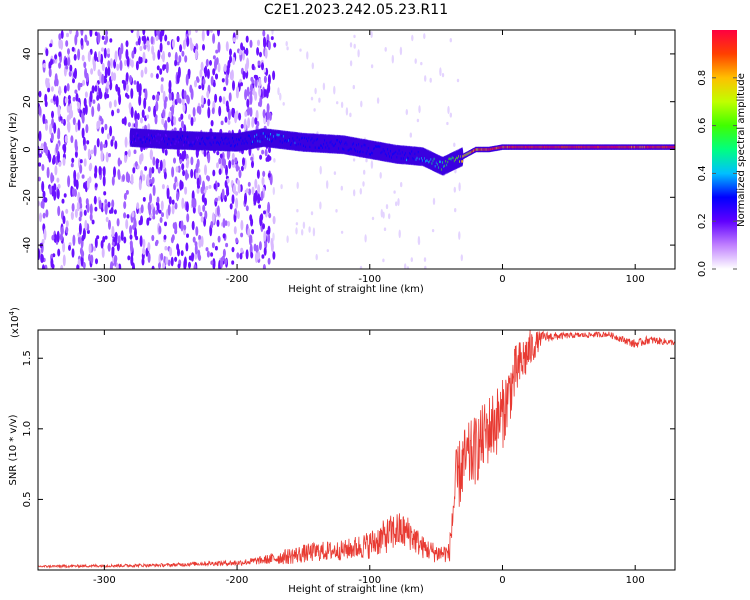 The width and height of the screenshot is (750, 600). I want to click on spectrum-y-tick-label: 40, so click(27, 54).